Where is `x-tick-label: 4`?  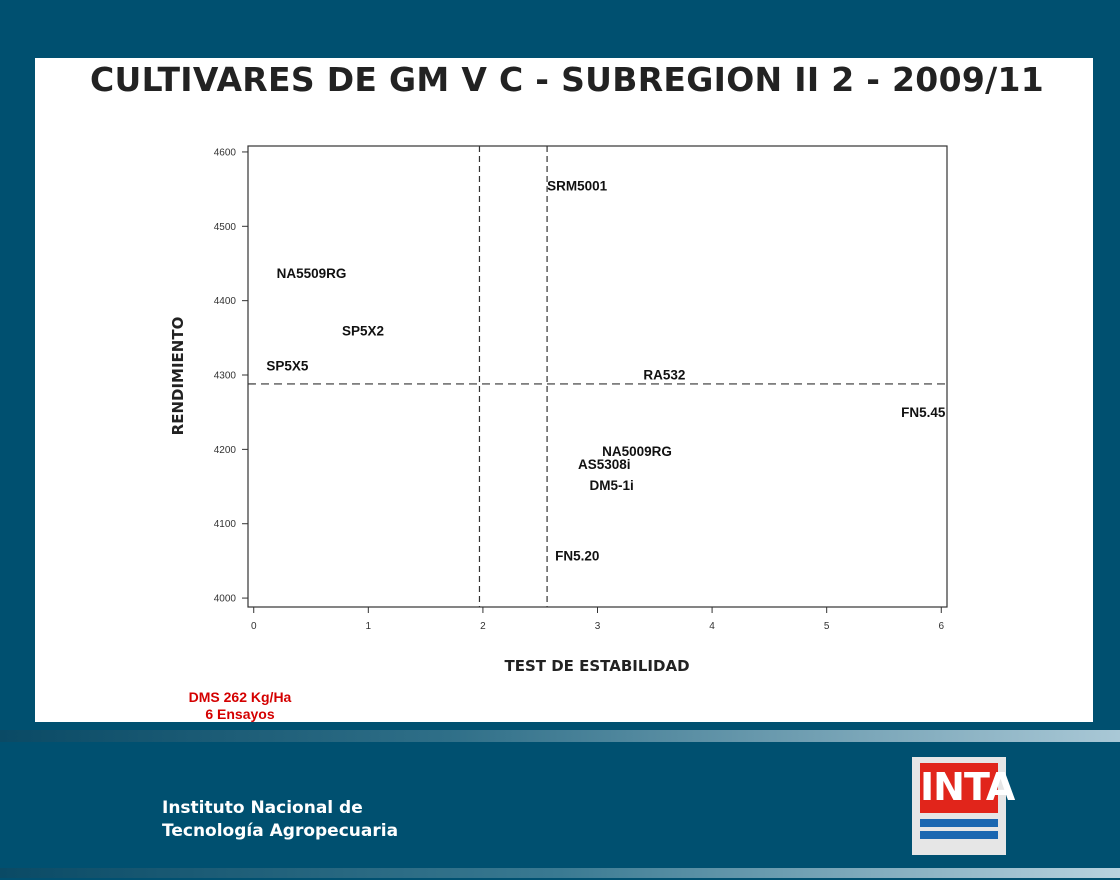 x-tick-label: 4 is located at coordinates (712, 626).